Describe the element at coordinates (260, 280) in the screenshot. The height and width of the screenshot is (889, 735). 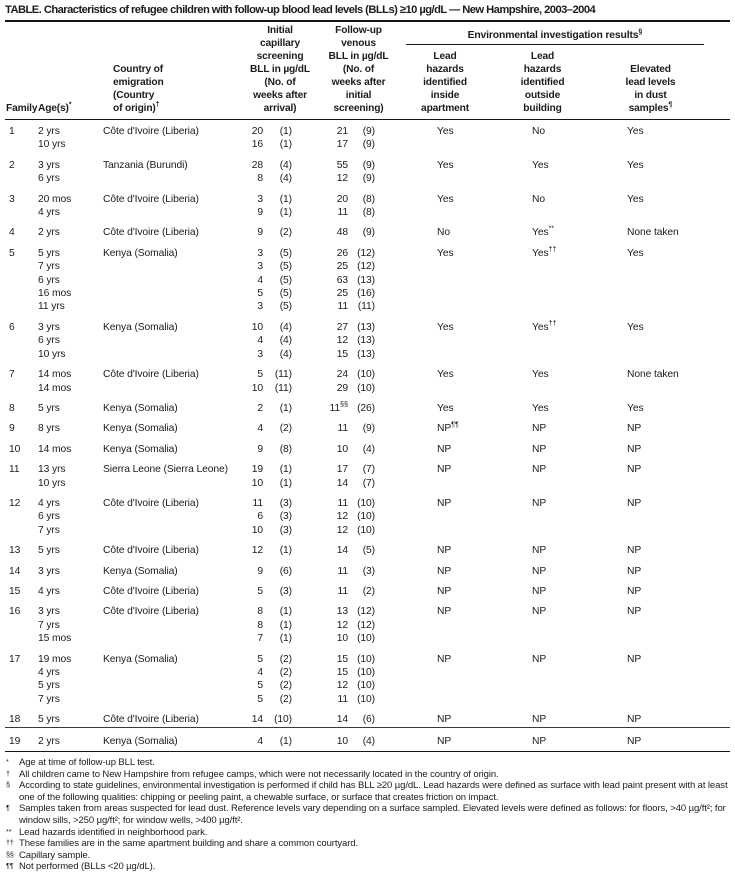
I see `bll-value: 4` at that location.